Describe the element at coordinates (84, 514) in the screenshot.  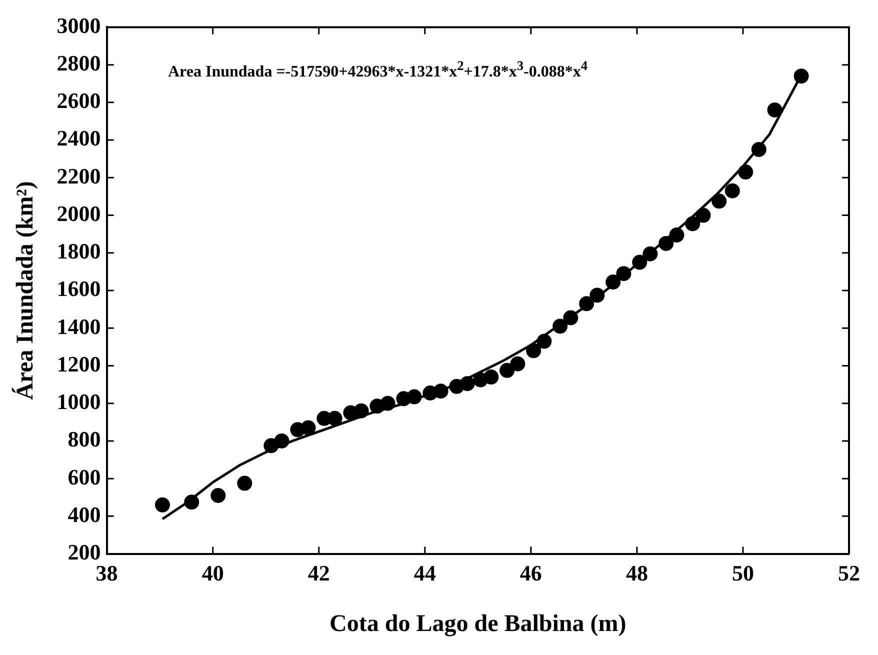
I see `y-tick-label: 400` at that location.